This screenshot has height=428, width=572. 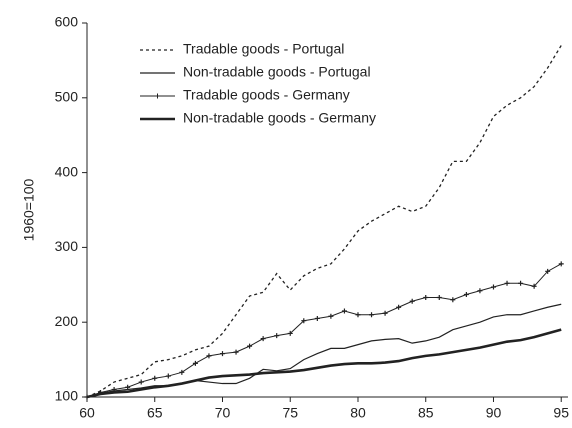 What do you see at coordinates (494, 413) in the screenshot?
I see `x-tick-label: 90` at bounding box center [494, 413].